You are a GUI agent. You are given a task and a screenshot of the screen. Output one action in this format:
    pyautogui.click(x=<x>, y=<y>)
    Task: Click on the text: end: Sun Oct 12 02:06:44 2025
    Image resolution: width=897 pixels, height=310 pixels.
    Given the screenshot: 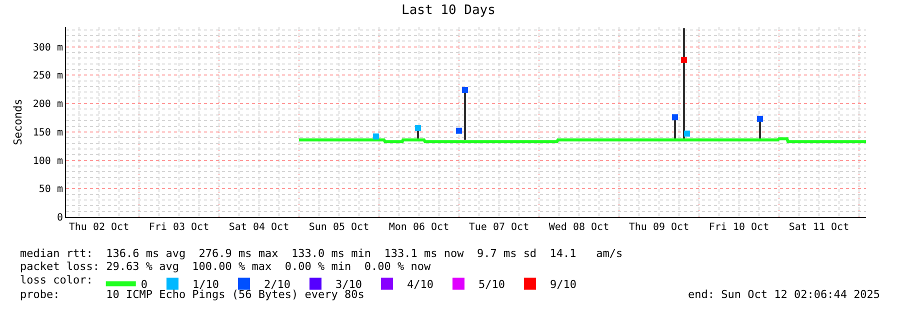 What is the action you would take?
    pyautogui.click(x=784, y=294)
    